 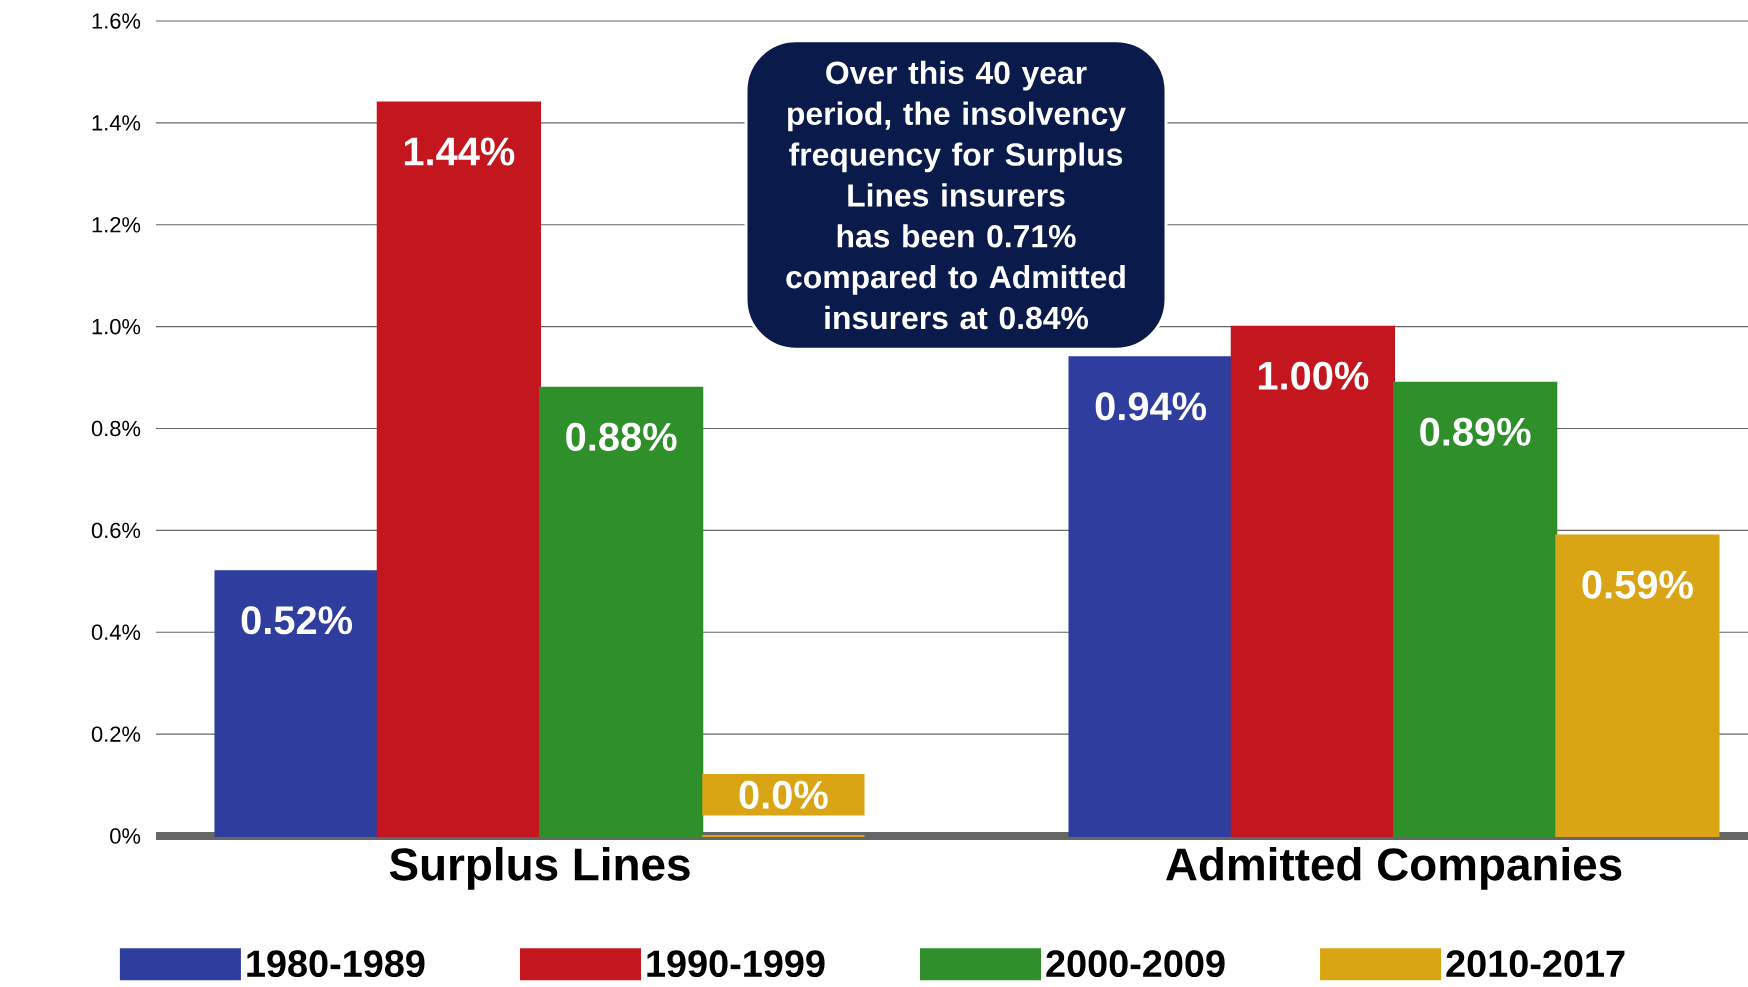 What do you see at coordinates (1535, 964) in the screenshot?
I see `legend-label: 2010-2017` at bounding box center [1535, 964].